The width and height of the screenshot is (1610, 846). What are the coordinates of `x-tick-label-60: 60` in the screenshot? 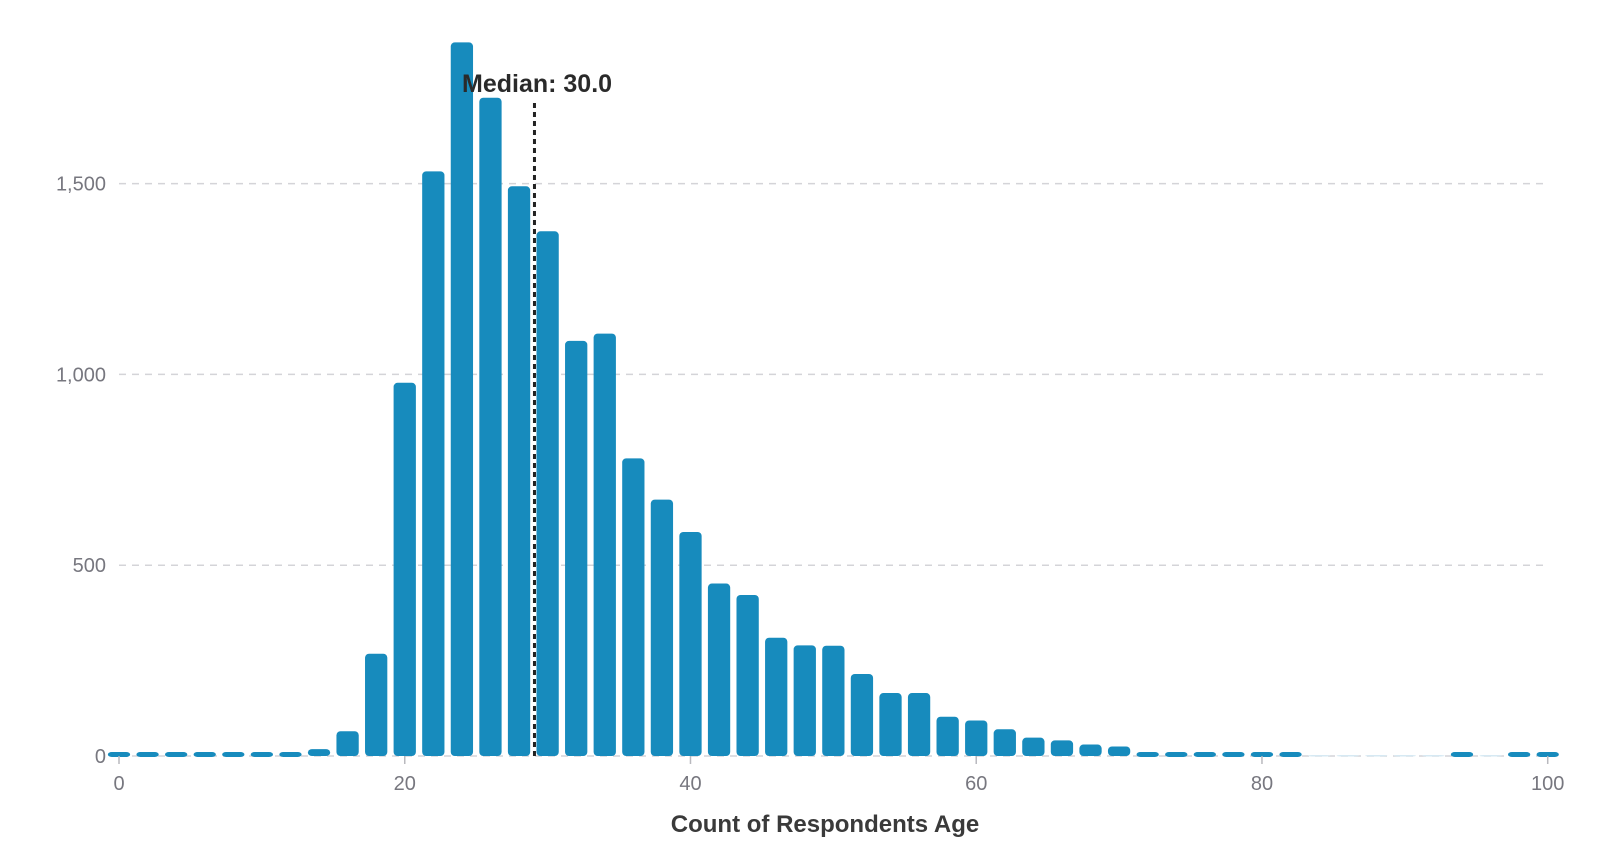 It's located at (976, 784).